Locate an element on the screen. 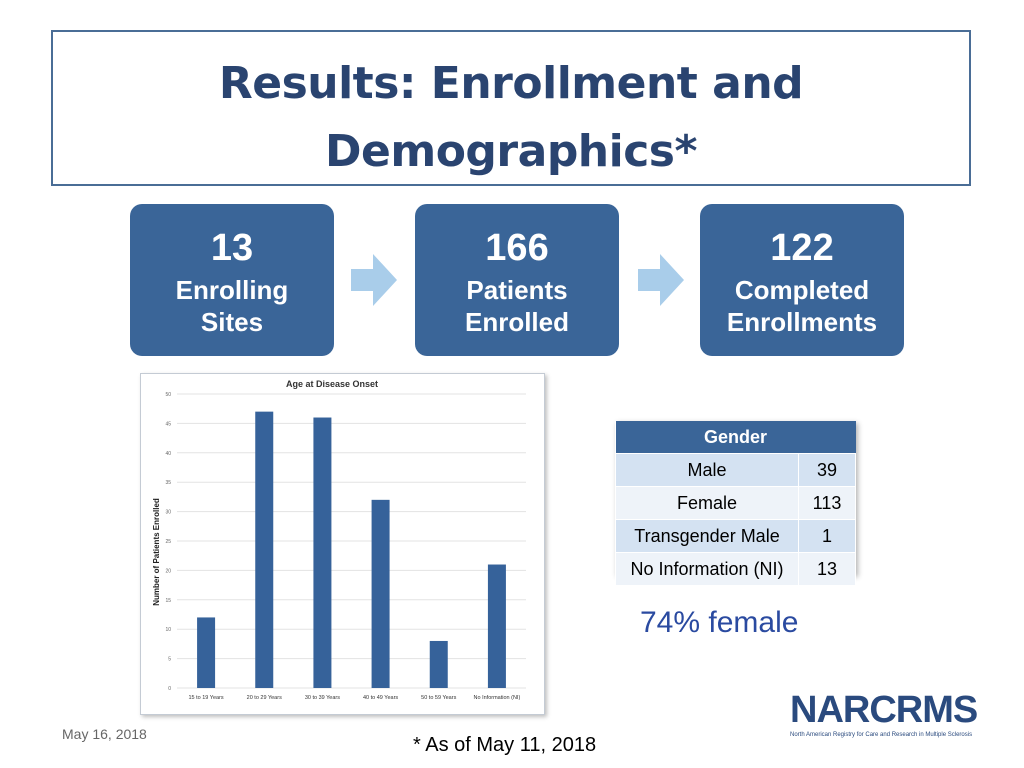  stat-card-patients: 166 Patients Enrolled is located at coordinates (517, 280).